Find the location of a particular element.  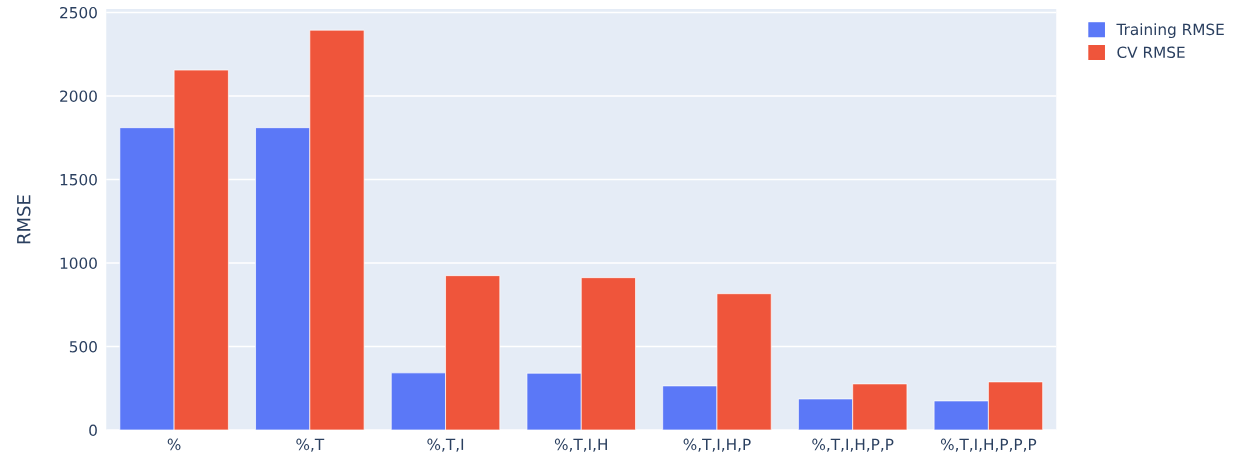

x-tick-label: %,T is located at coordinates (310, 445).